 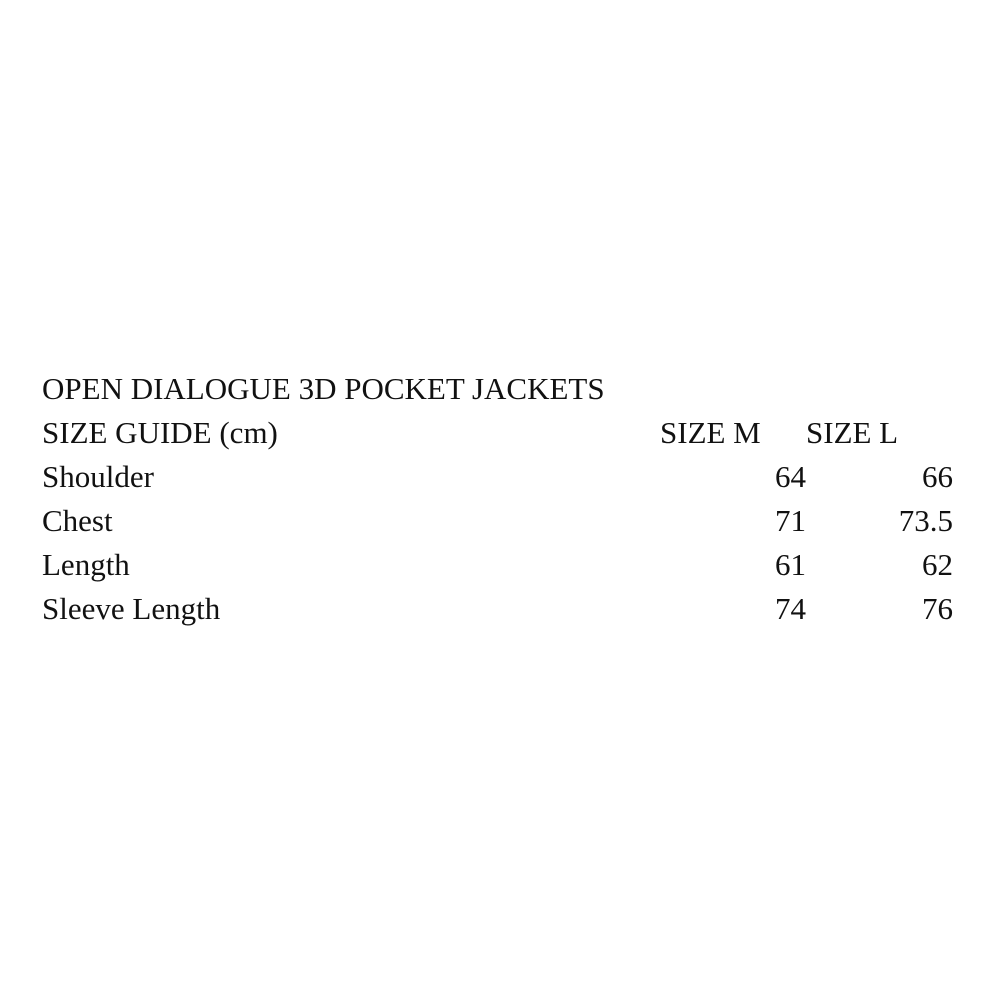 What do you see at coordinates (790, 608) in the screenshot?
I see `value-size-m: 74` at bounding box center [790, 608].